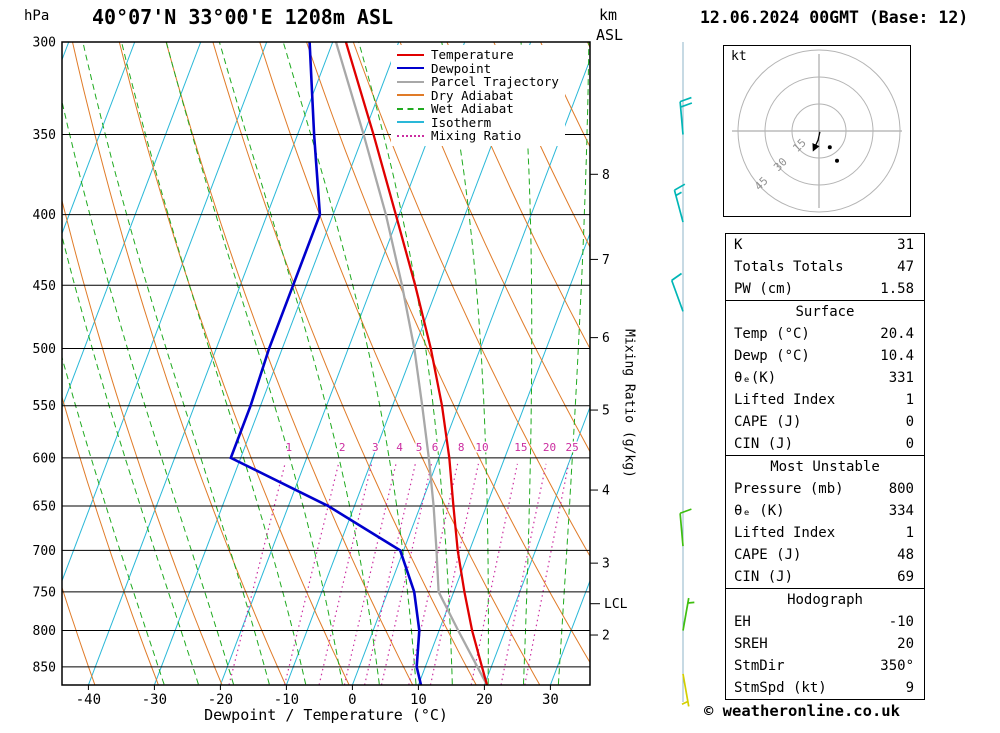 Image resolution: width=1000 pixels, height=733 pixels. I want to click on svg-text: 850, so click(44, 667).